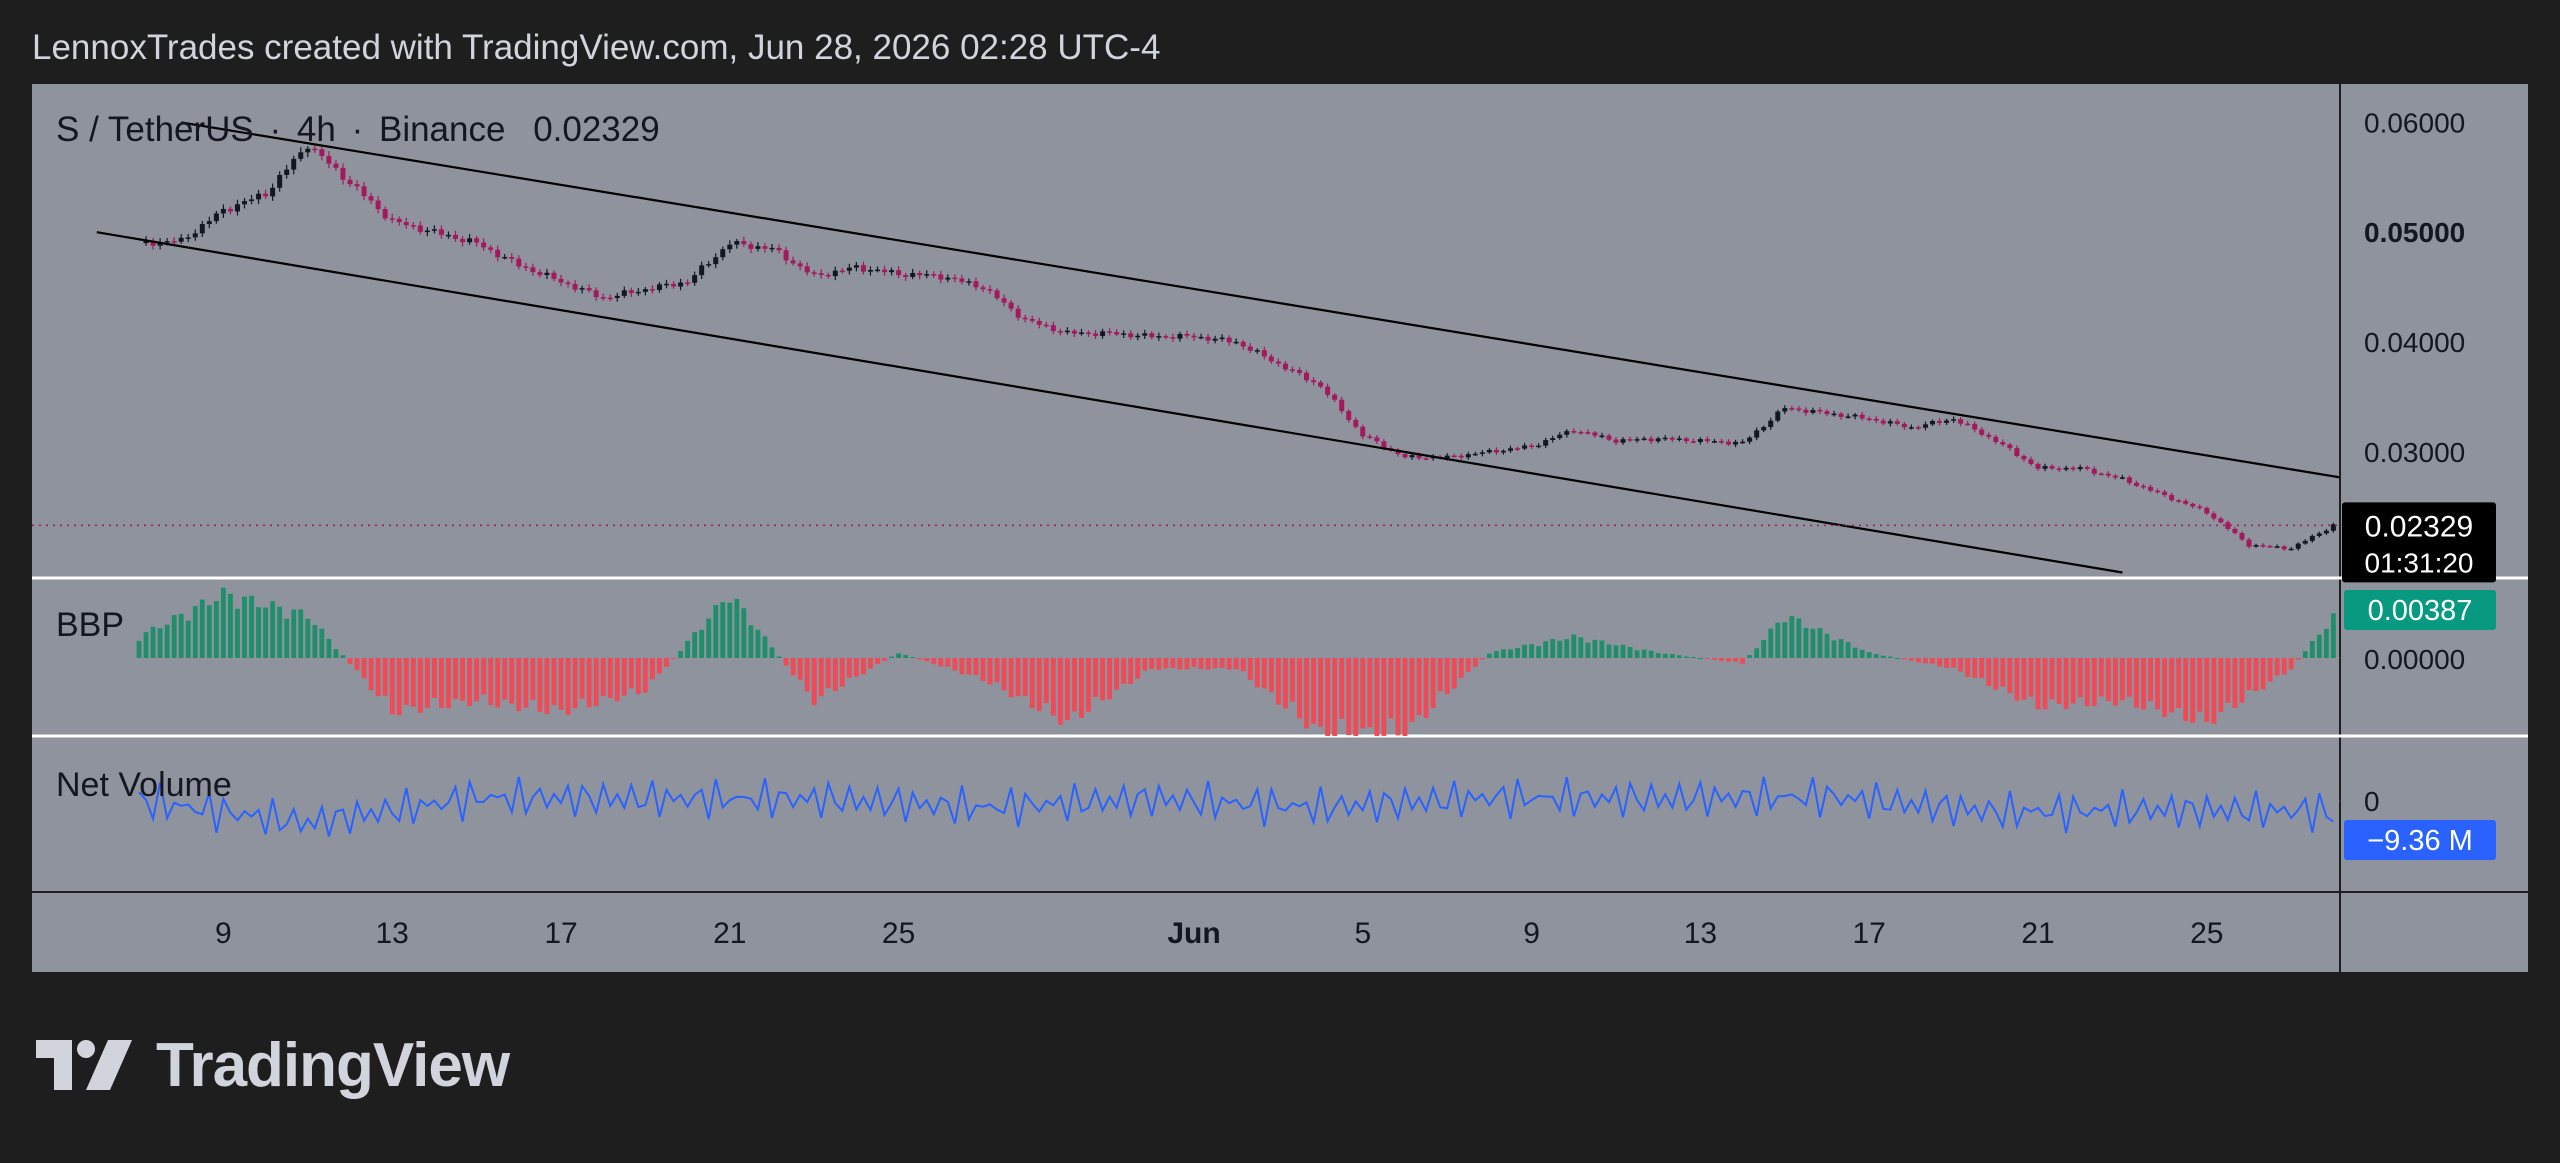  Describe the element at coordinates (155, 129) in the screenshot. I see `symbol-name: S / TetherUS` at that location.